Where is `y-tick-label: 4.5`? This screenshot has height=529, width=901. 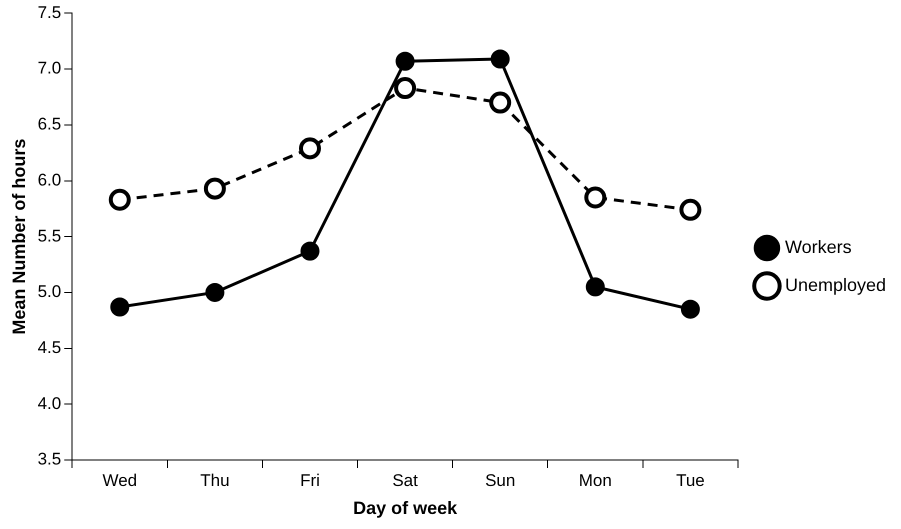 y-tick-label: 4.5 is located at coordinates (50, 347).